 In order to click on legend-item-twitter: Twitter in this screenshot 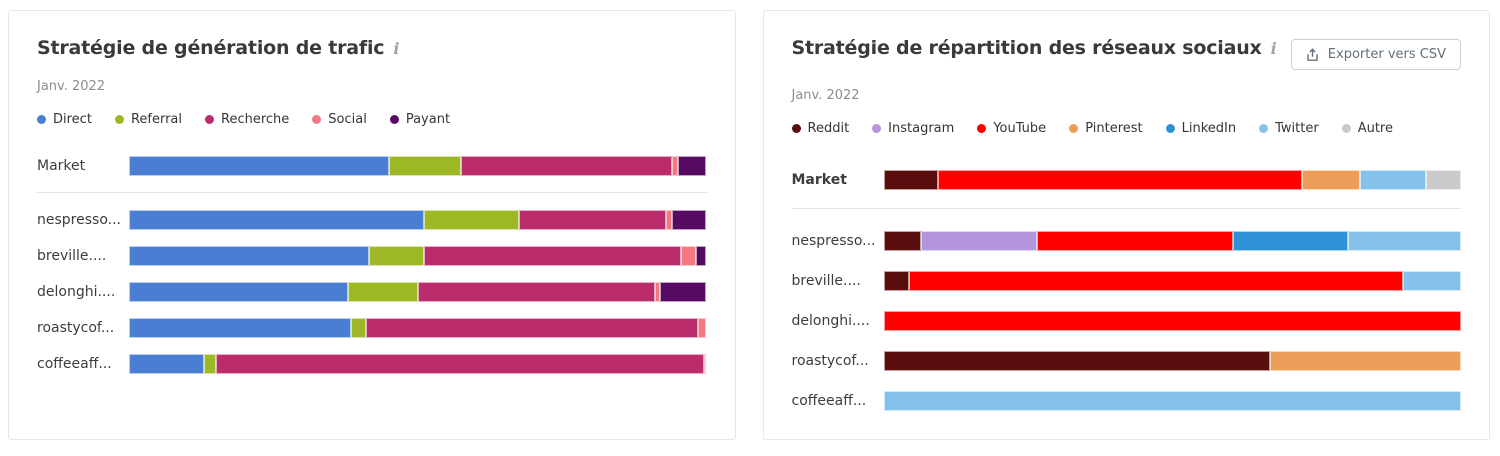, I will do `click(1289, 128)`.